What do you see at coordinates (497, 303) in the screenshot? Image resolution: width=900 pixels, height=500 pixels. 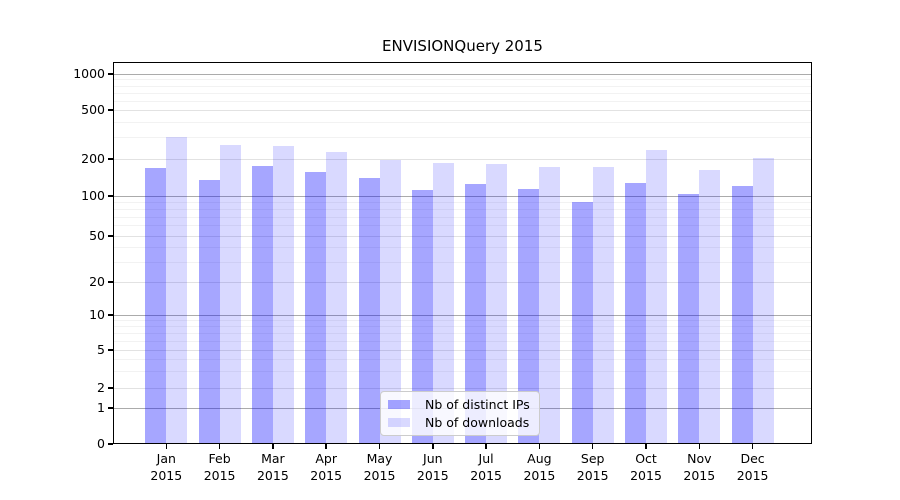 I see `bar-downloads-jul` at bounding box center [497, 303].